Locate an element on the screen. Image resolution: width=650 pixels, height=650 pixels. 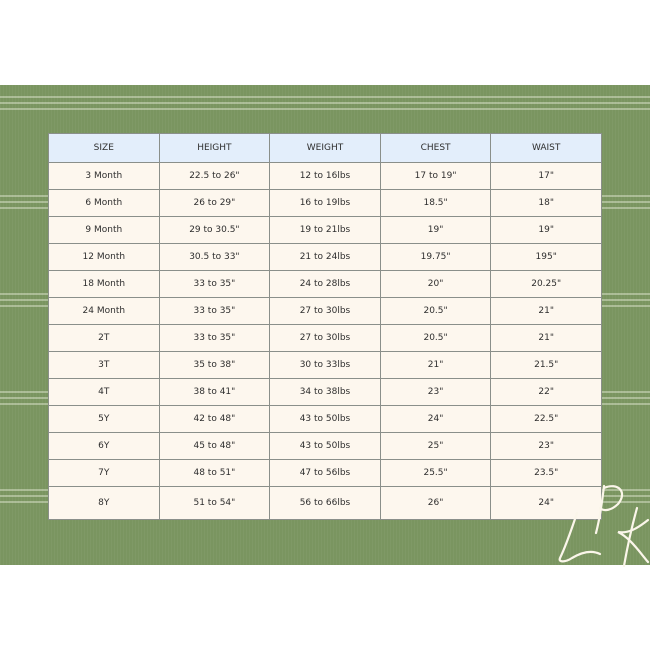
table-row: 18 Month 33 to 35" 24 to 28lbs 20" 20.25" is located at coordinates (325, 284).